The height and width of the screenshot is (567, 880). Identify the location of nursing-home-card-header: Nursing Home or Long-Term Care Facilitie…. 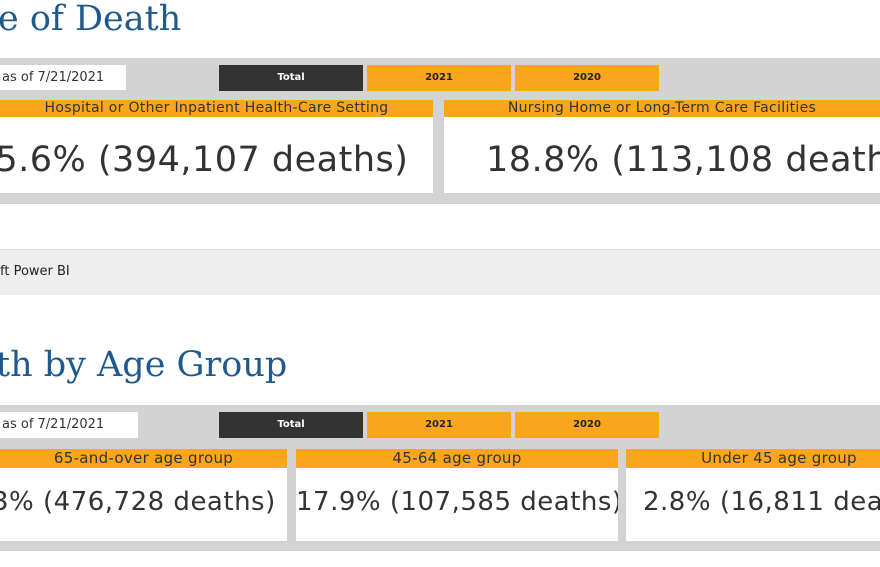
(662, 108).